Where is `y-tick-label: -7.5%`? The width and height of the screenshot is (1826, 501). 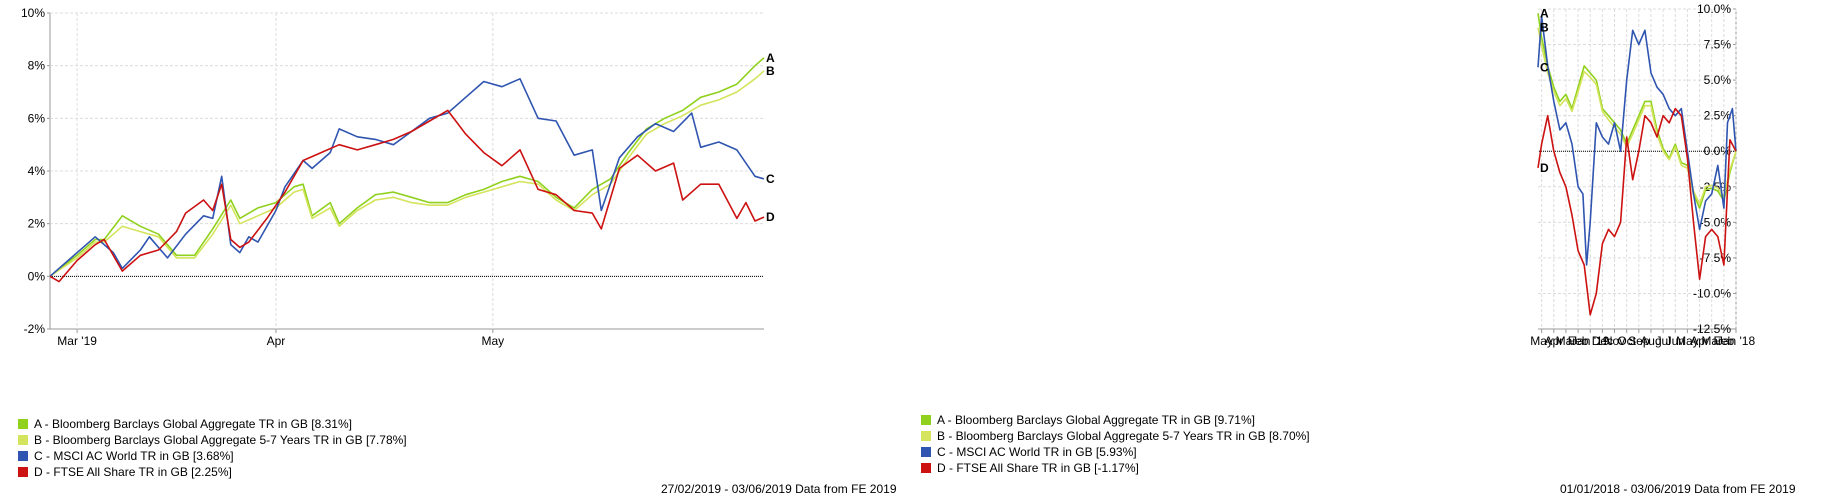 y-tick-label: -7.5% is located at coordinates (1716, 258).